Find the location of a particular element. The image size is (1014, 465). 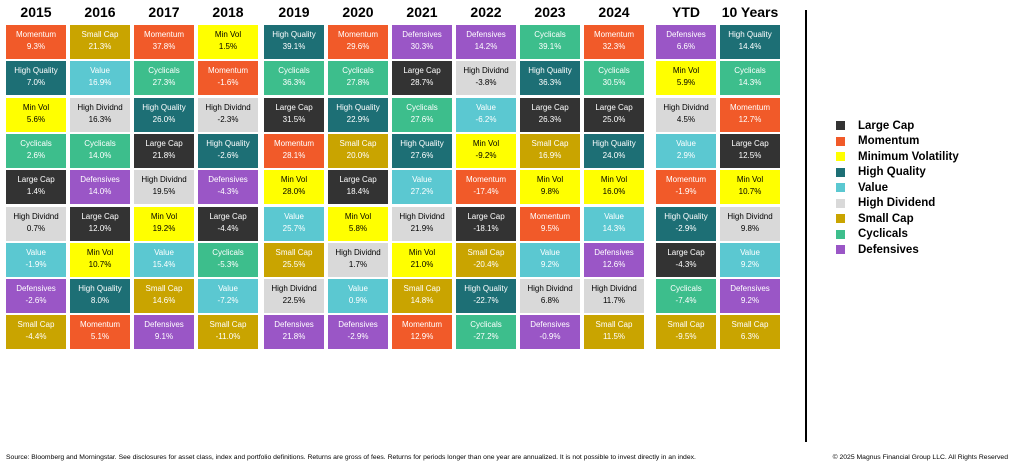

cell-return-value: 16.9% is located at coordinates (100, 83).